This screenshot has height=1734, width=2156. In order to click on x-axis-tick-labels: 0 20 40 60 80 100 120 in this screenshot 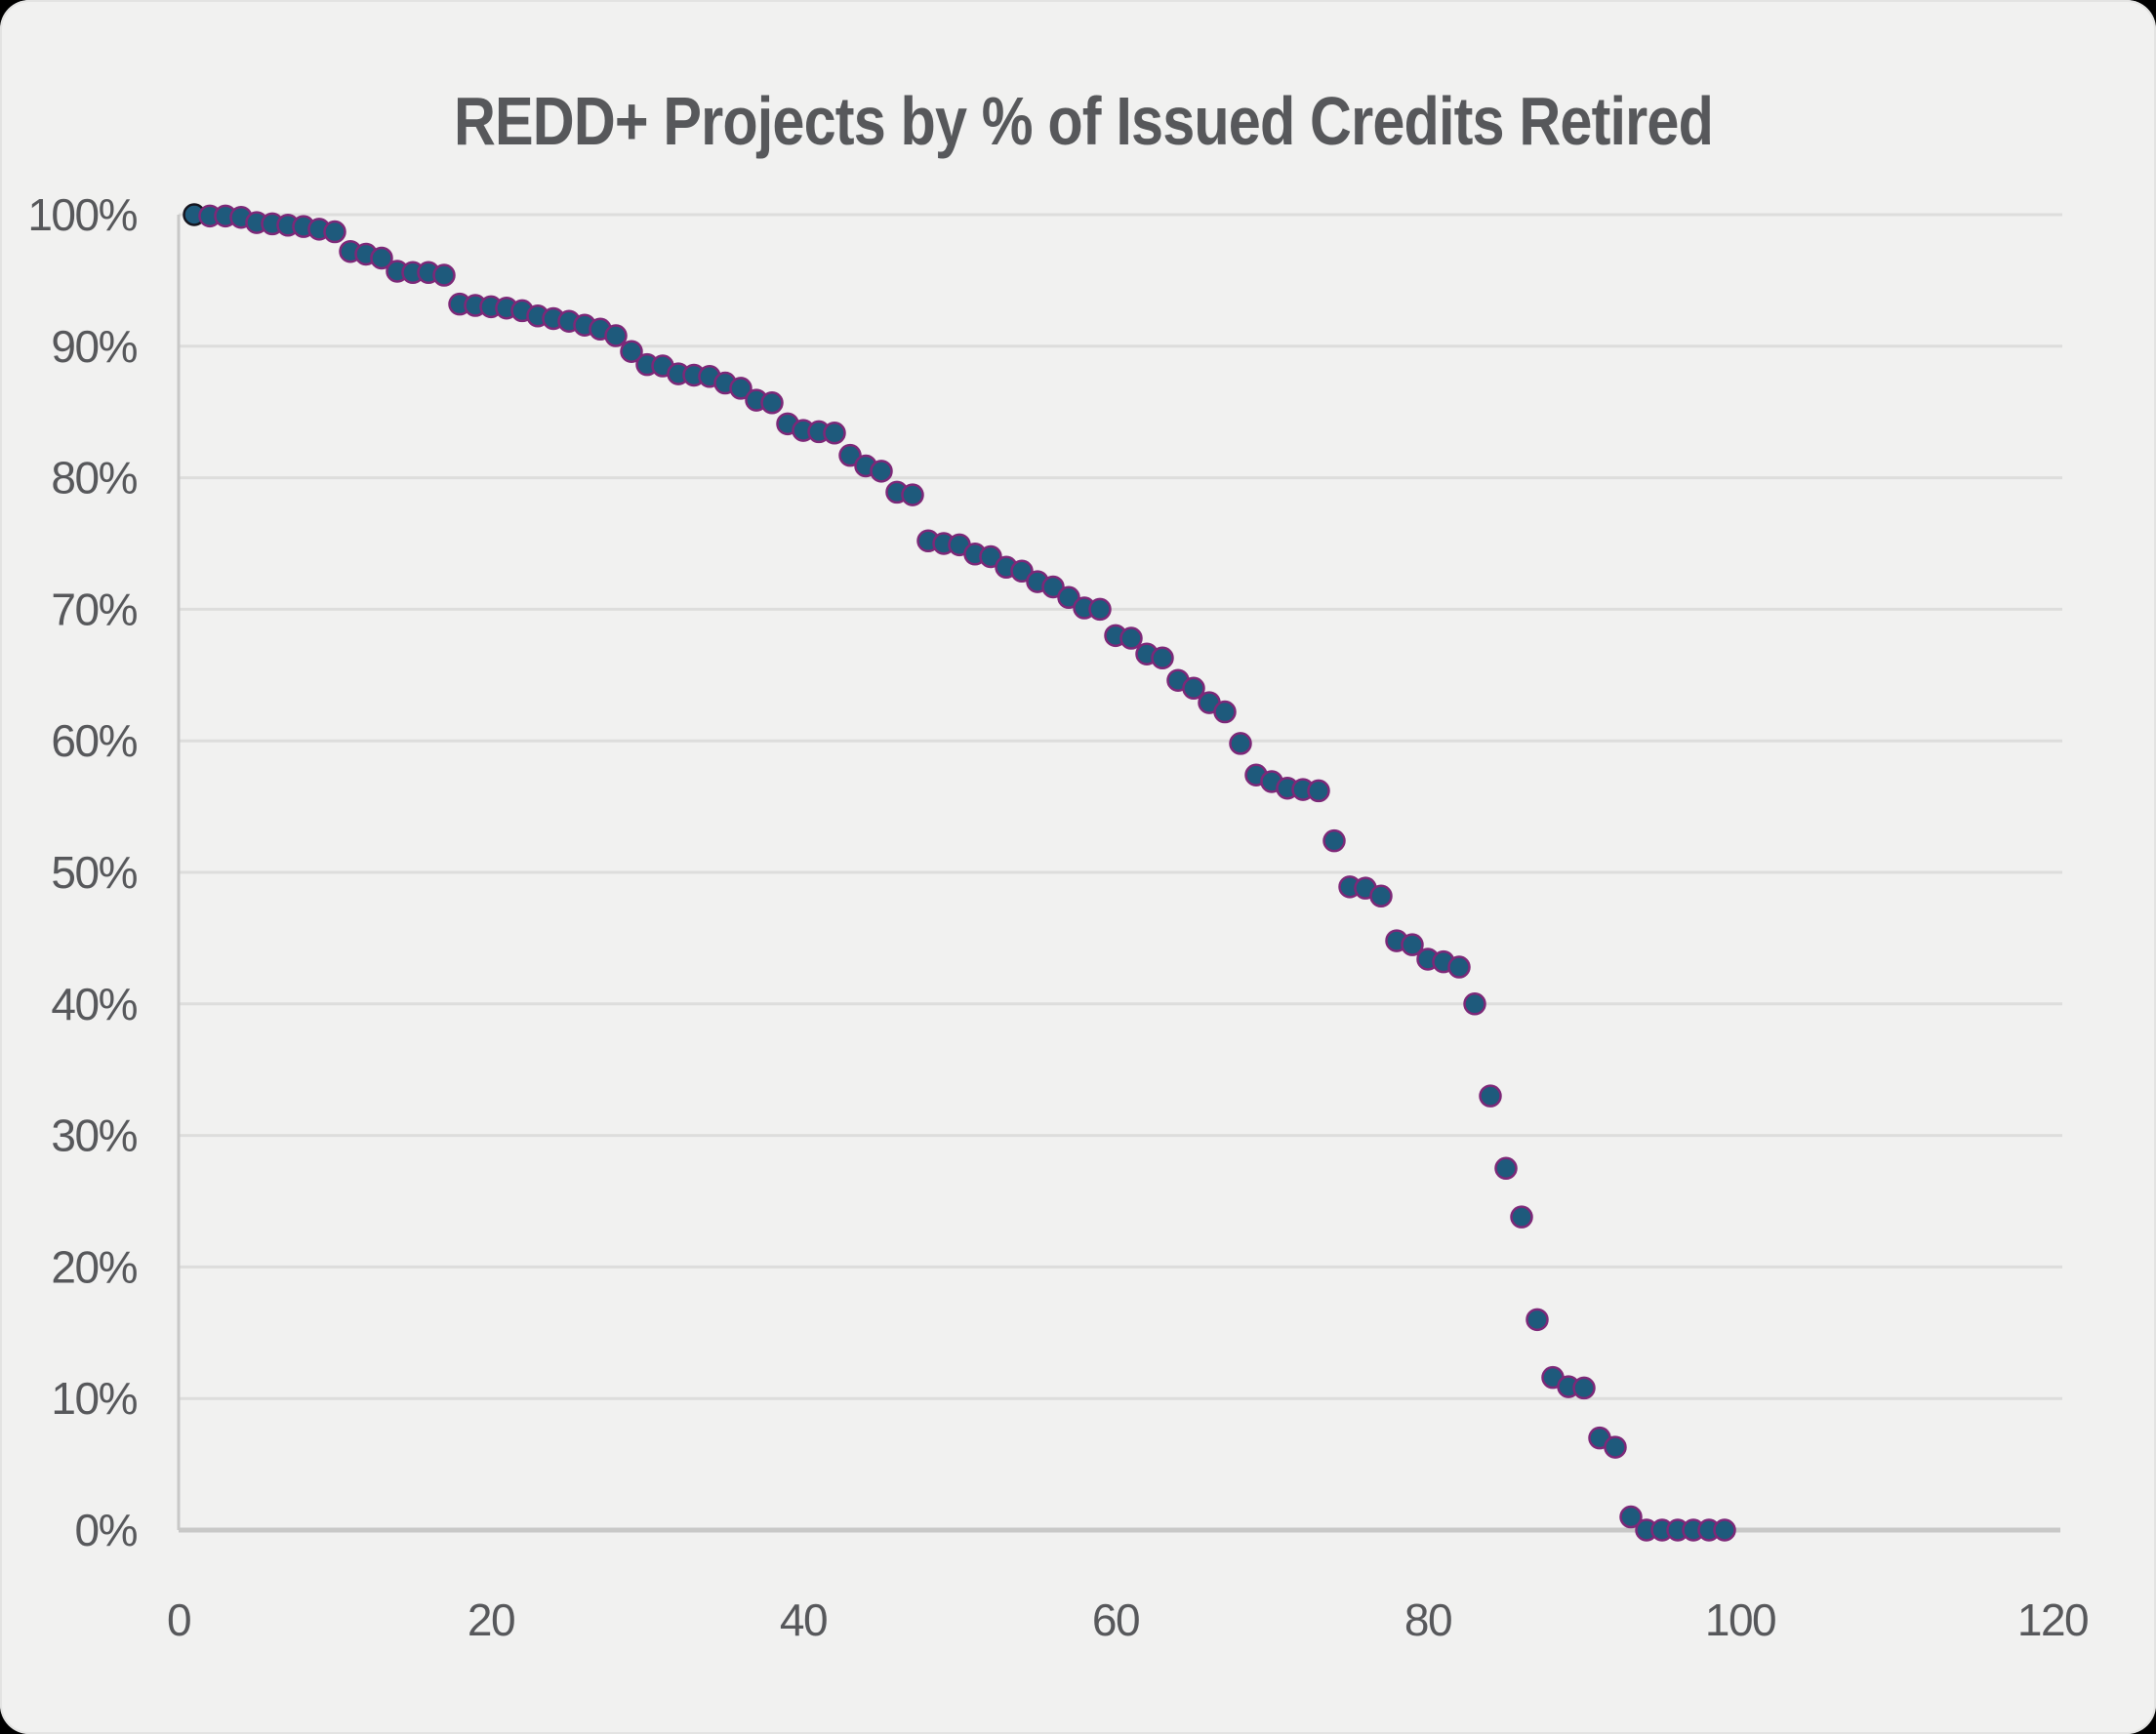, I will do `click(1128, 1619)`.